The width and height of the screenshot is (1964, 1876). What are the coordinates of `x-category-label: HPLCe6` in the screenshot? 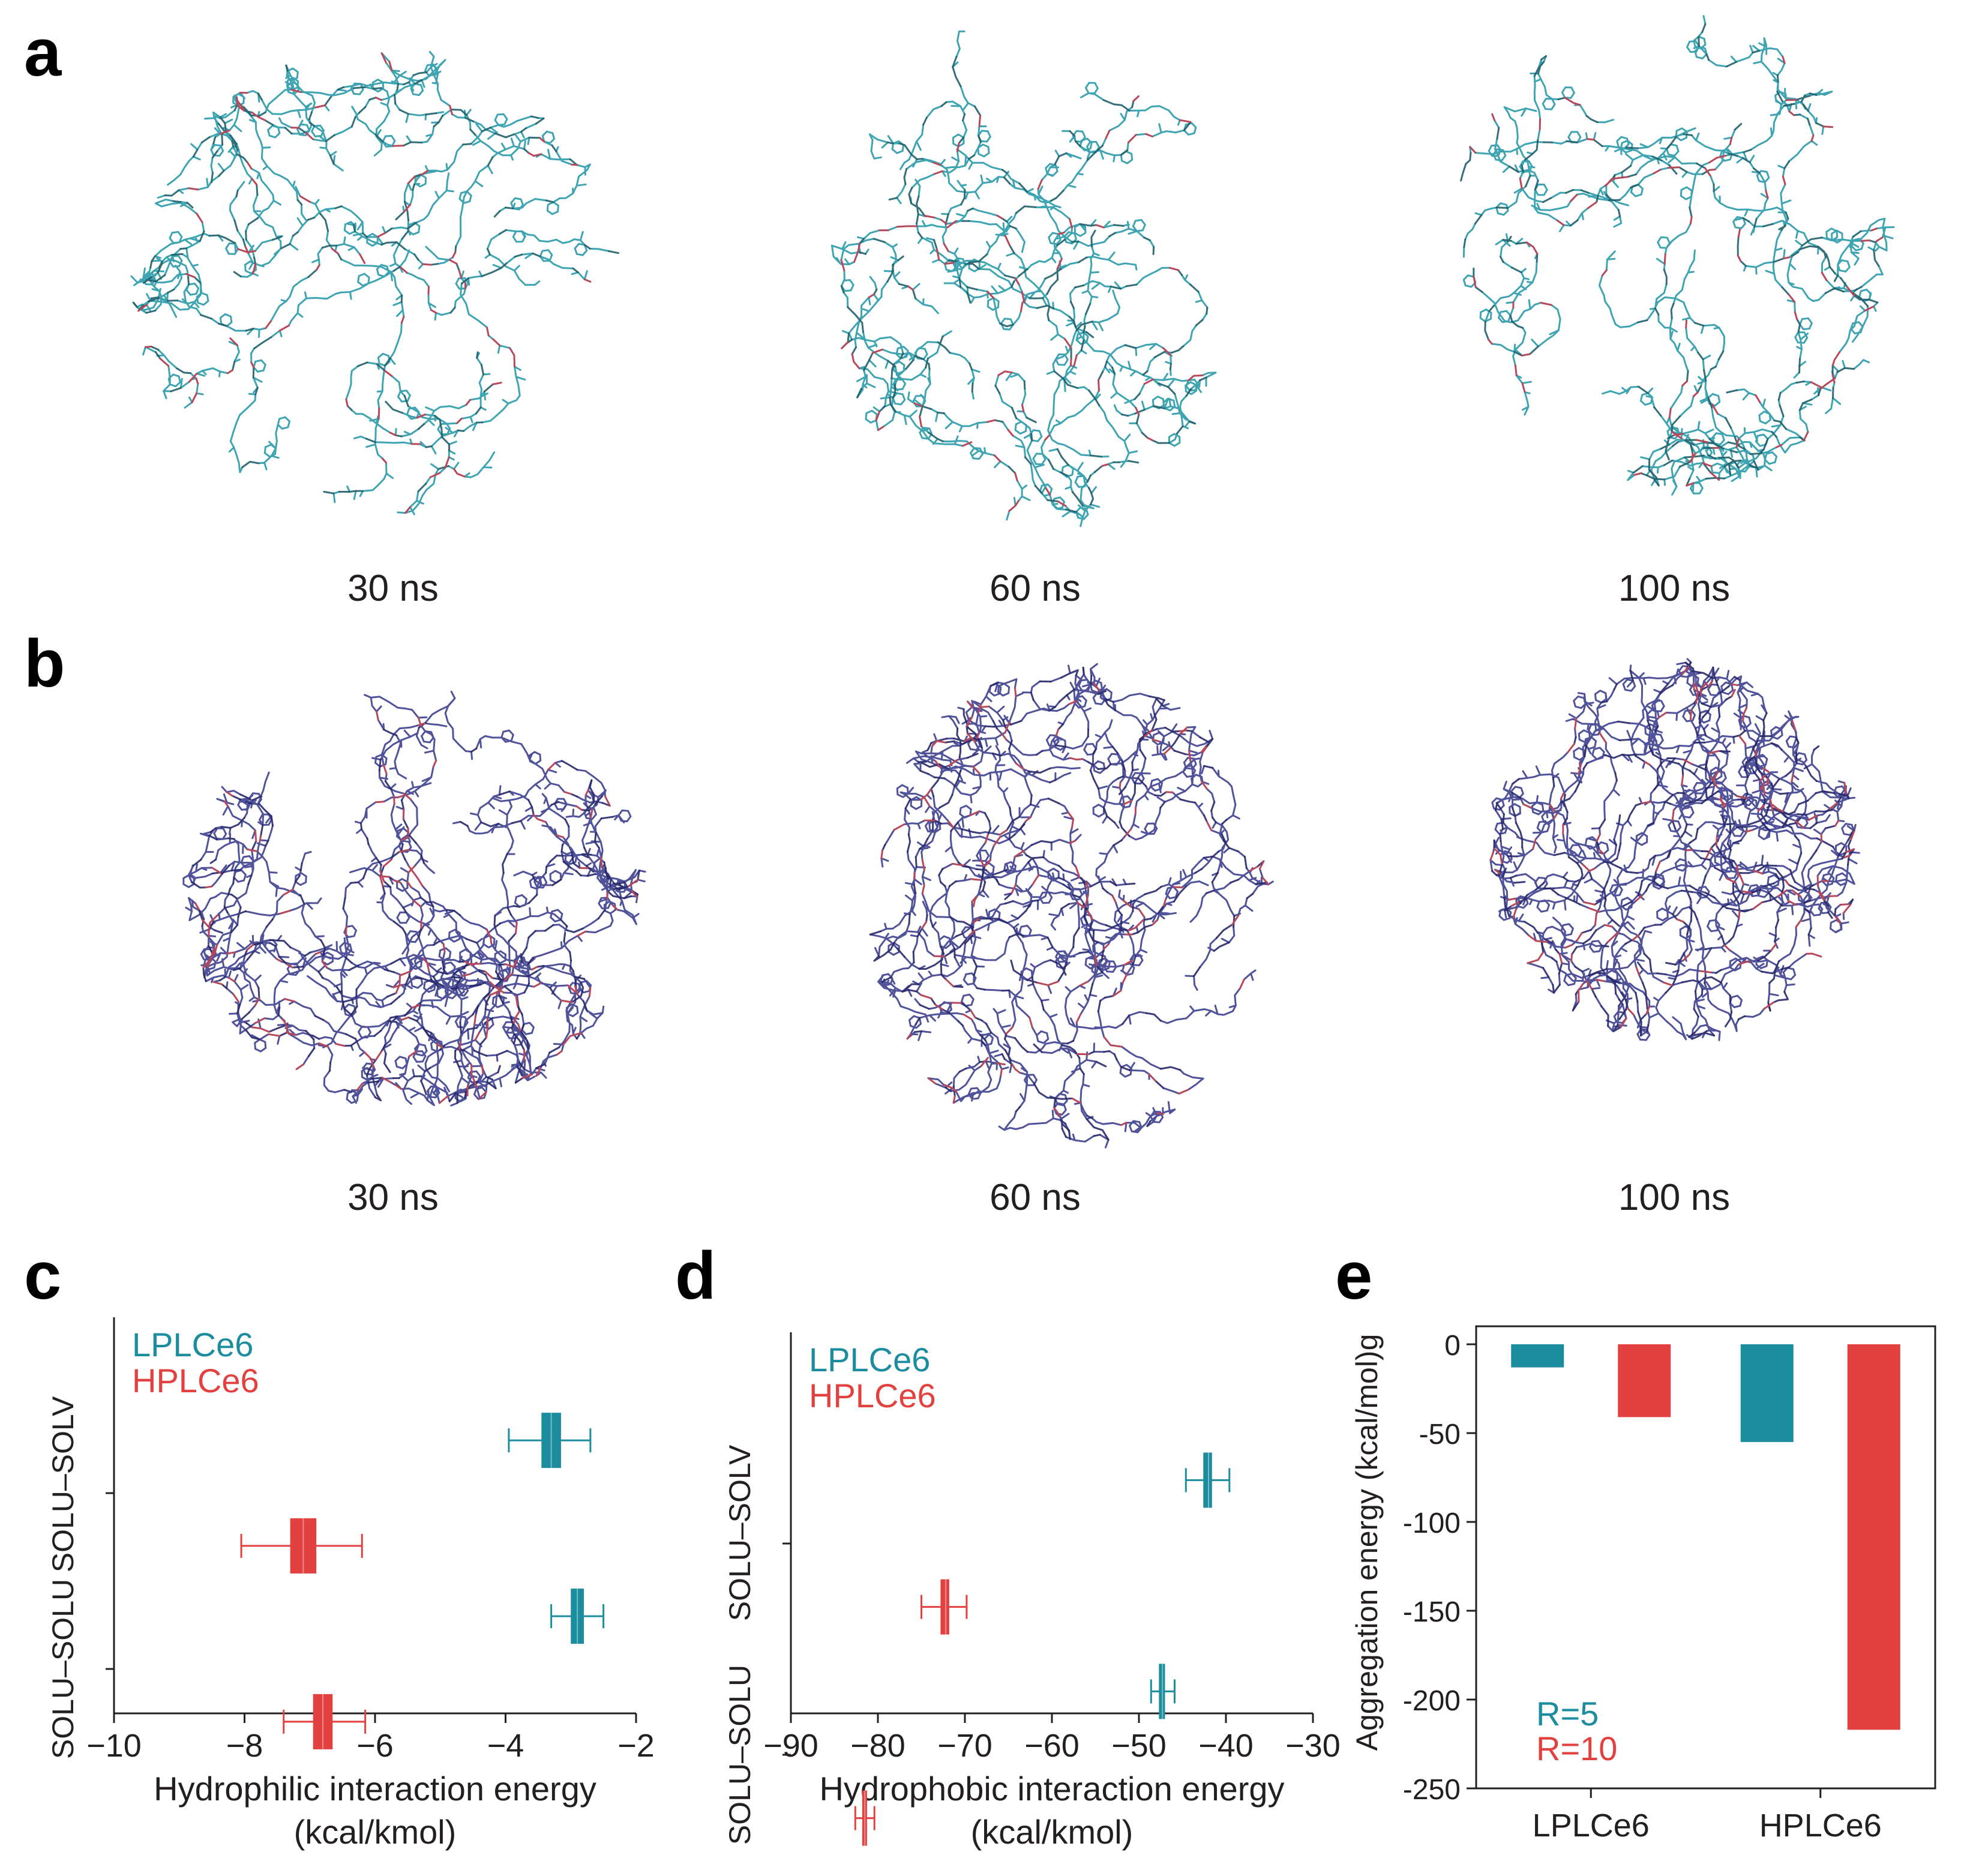 It's located at (1821, 1826).